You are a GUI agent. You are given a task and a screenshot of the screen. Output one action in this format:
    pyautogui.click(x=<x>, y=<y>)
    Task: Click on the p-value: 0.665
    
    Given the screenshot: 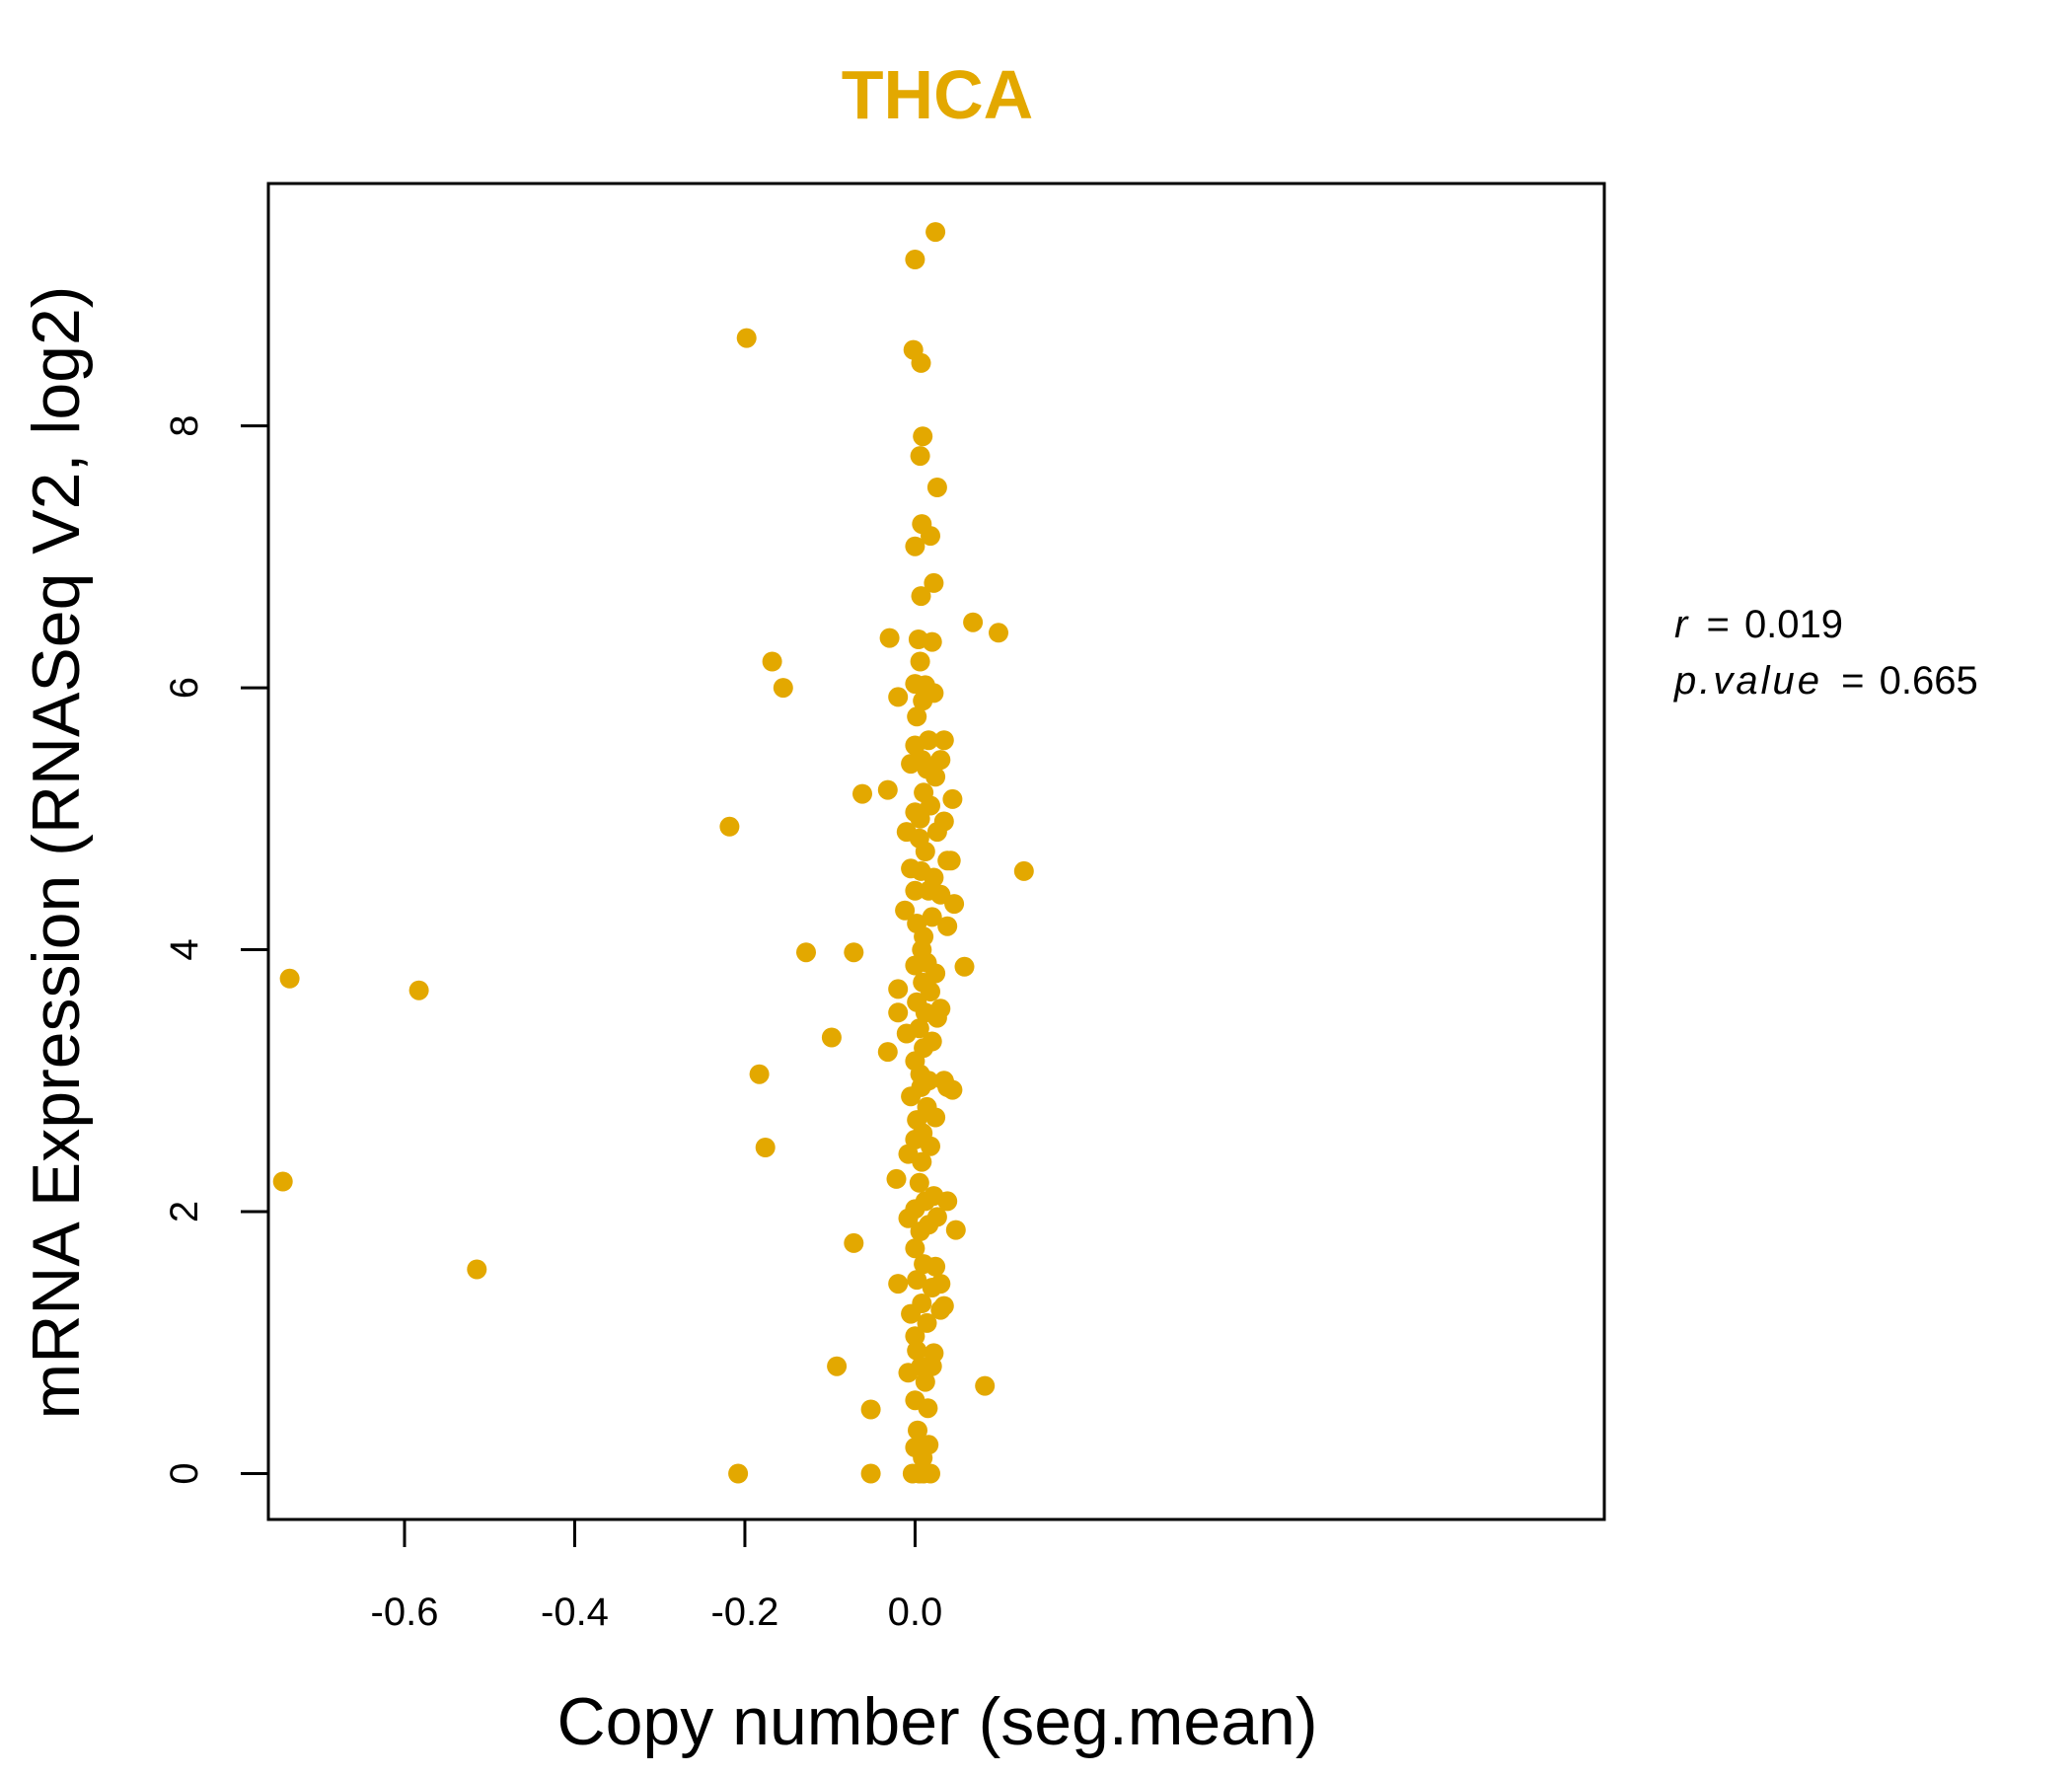 What is the action you would take?
    pyautogui.click(x=1929, y=681)
    